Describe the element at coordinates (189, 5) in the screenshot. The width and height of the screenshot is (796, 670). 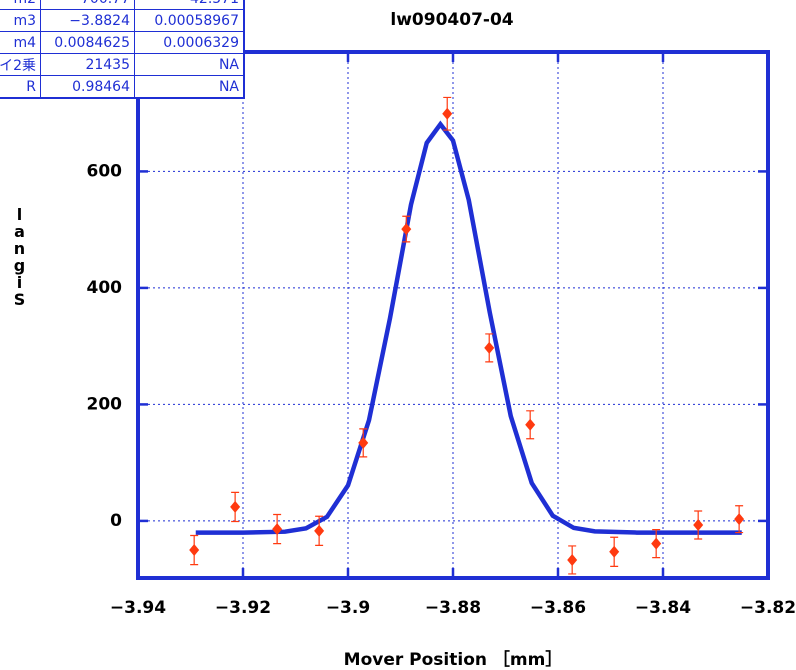
I see `table-cell: 42.571` at that location.